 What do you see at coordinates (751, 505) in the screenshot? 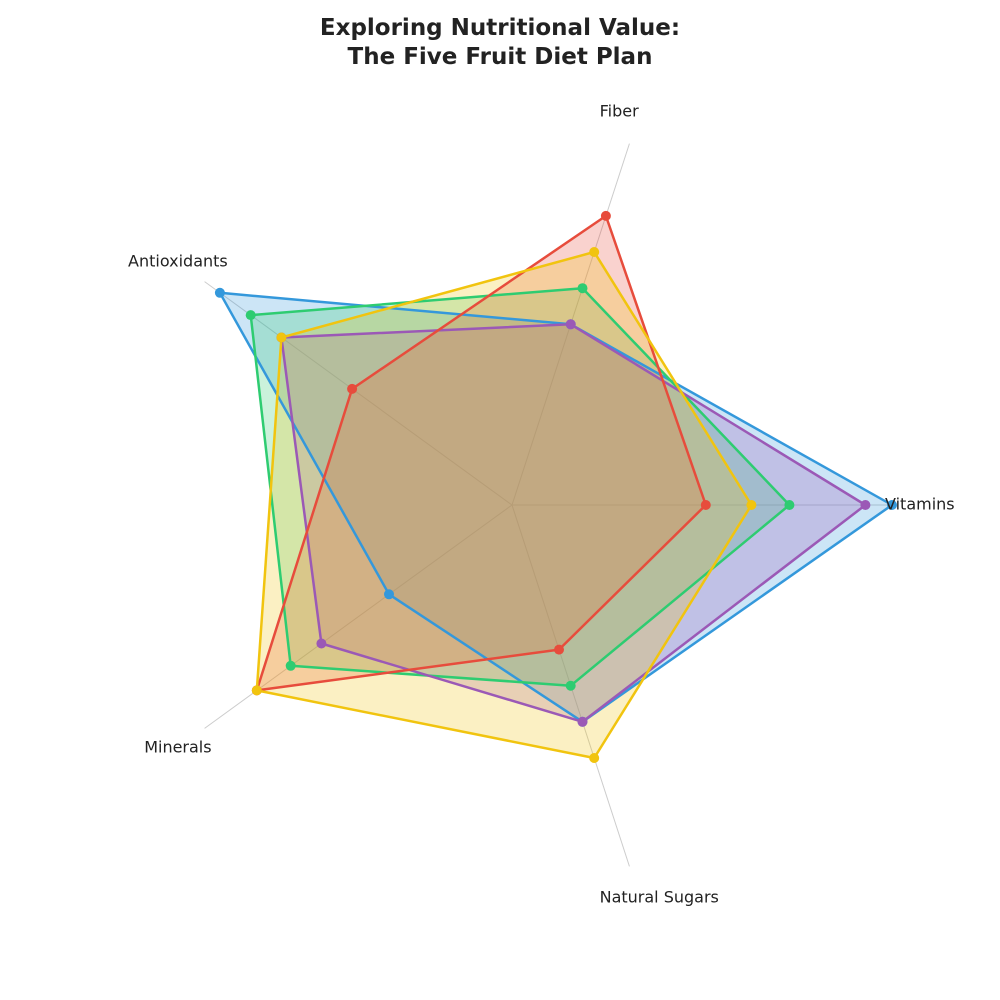
I see `series-5-point-vitamins` at bounding box center [751, 505].